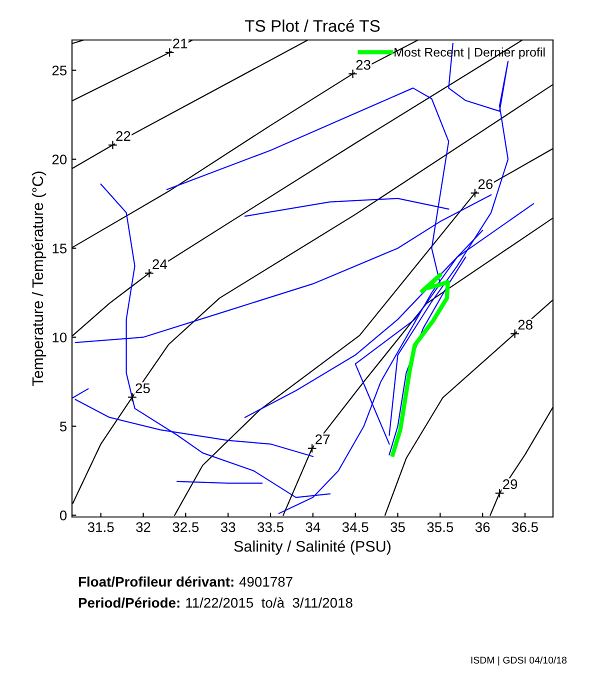 The height and width of the screenshot is (675, 611). I want to click on annotation: 22, so click(123, 136).